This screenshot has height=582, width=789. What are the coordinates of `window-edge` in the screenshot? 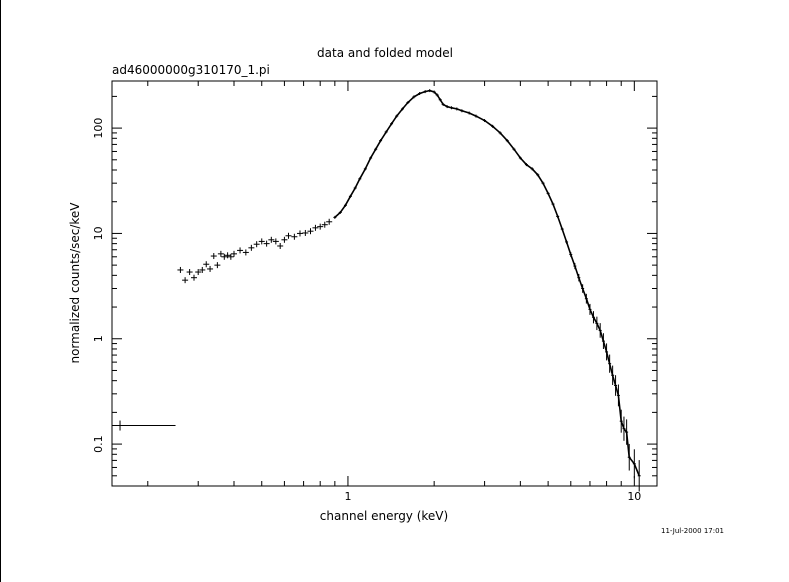 It's located at (0, 291).